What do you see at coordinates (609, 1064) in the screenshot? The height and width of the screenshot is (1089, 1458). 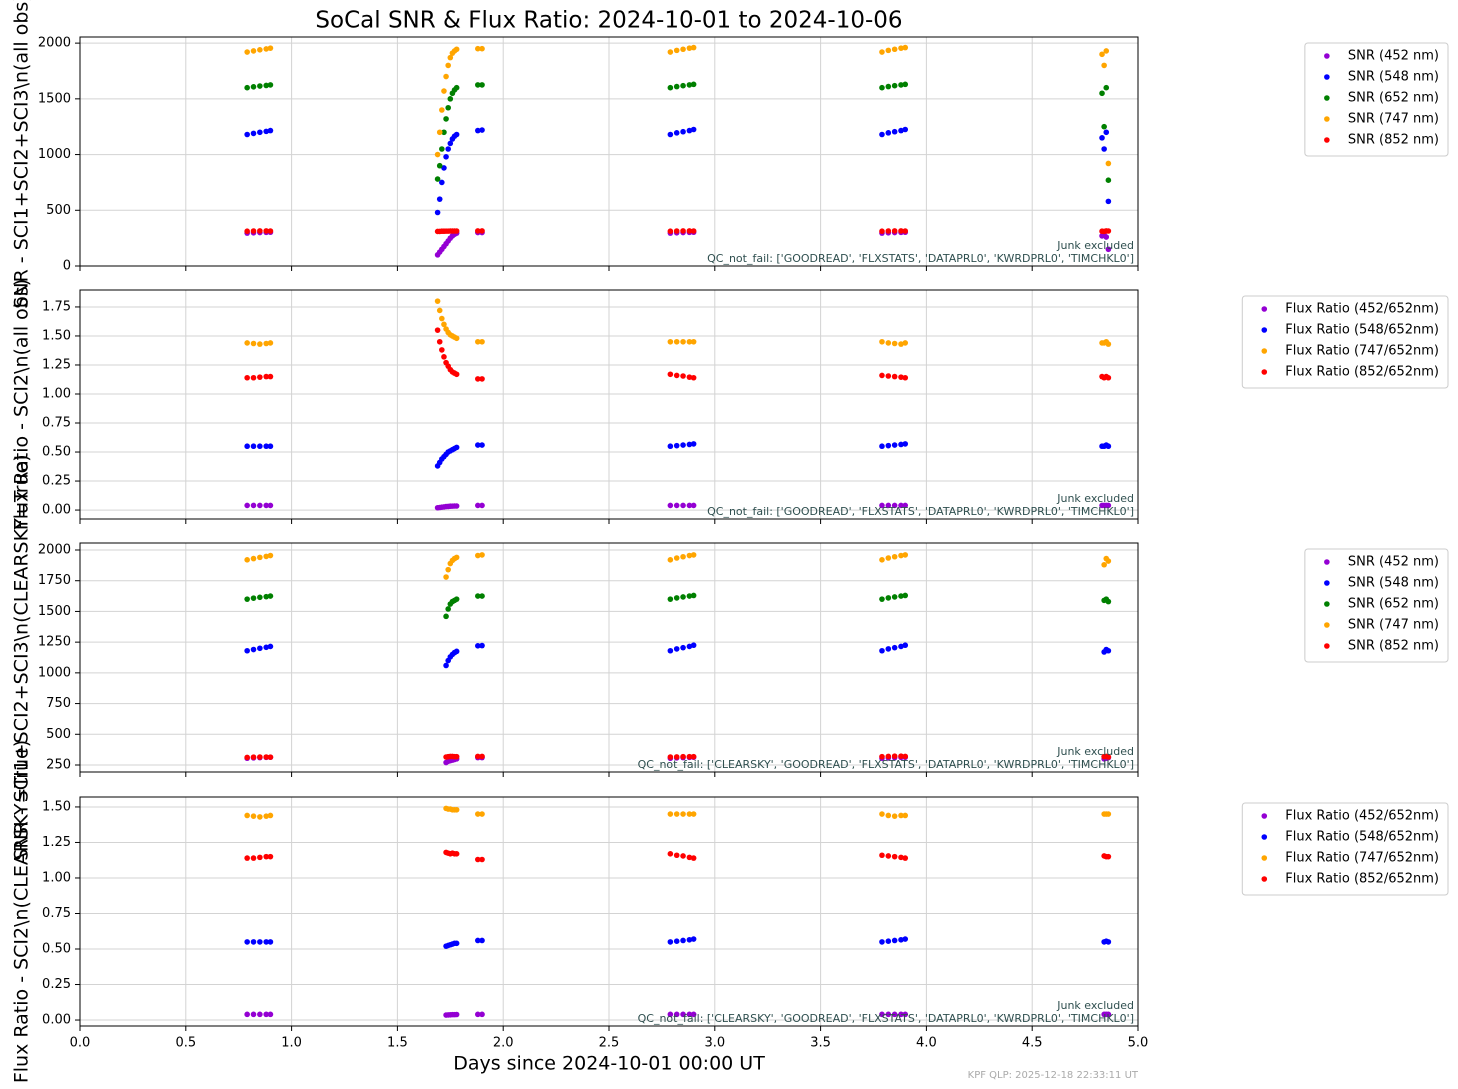 I see `x-axis-label: Days since 2024-10-01 00:00 UT` at bounding box center [609, 1064].